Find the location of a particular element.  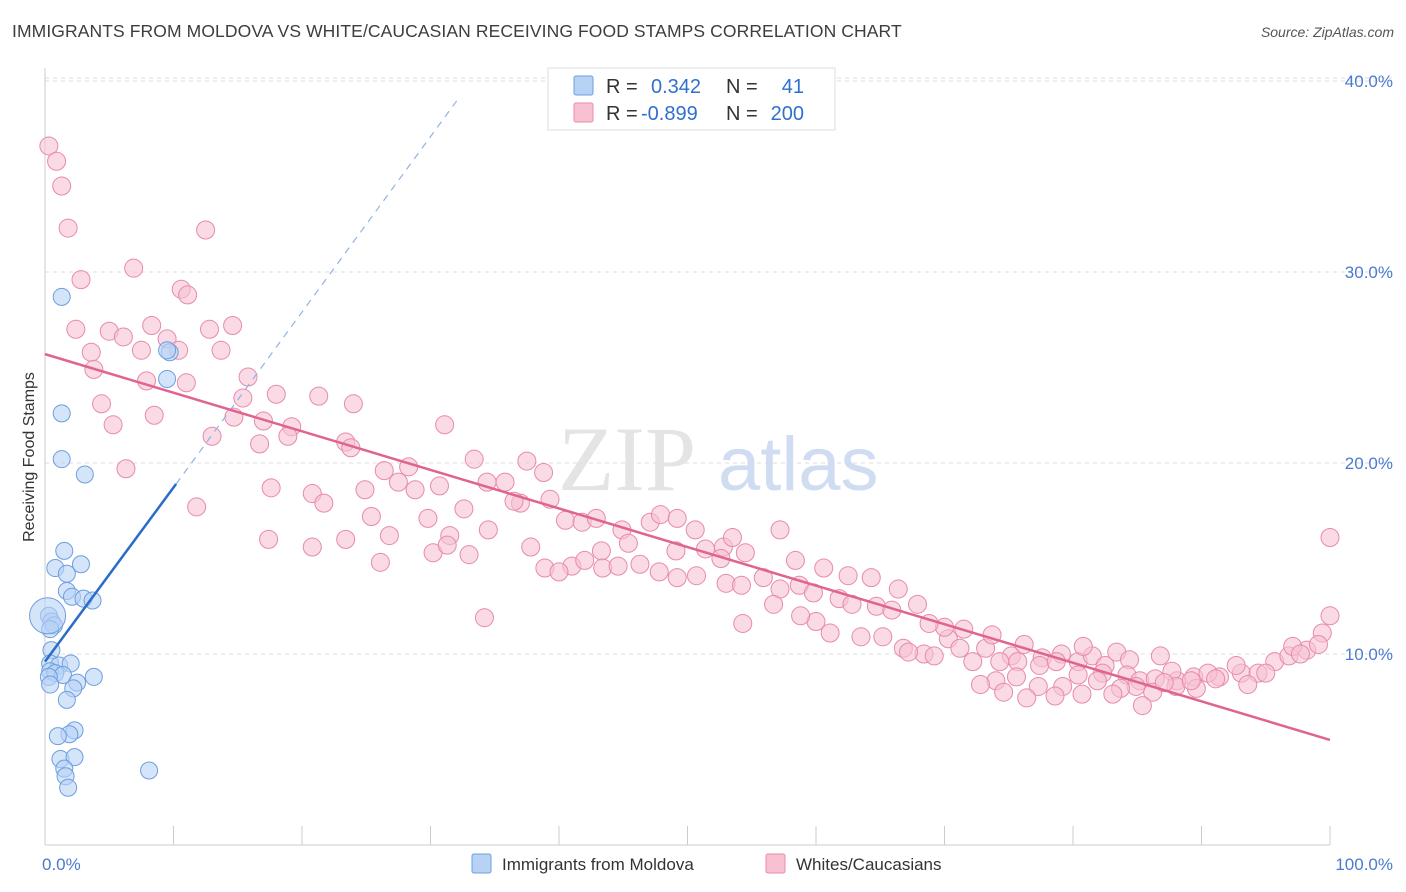

legend-swatch-moldova is located at coordinates (481, 863).